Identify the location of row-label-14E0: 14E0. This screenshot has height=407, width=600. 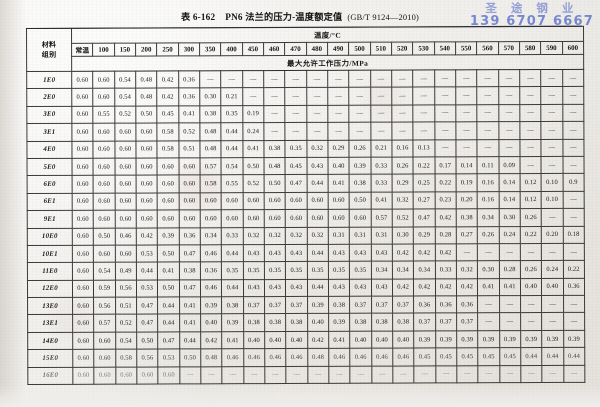
(50, 341).